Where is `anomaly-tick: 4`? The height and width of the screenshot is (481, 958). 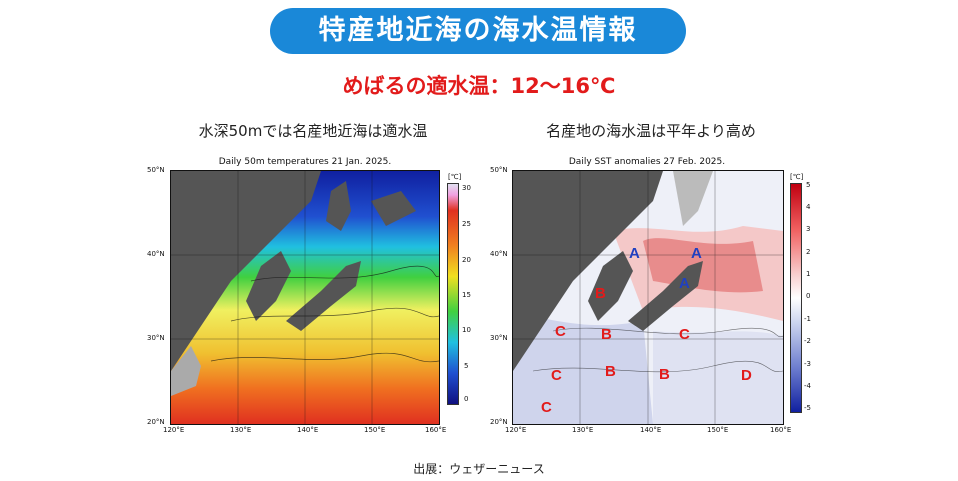 anomaly-tick: 4 is located at coordinates (808, 207).